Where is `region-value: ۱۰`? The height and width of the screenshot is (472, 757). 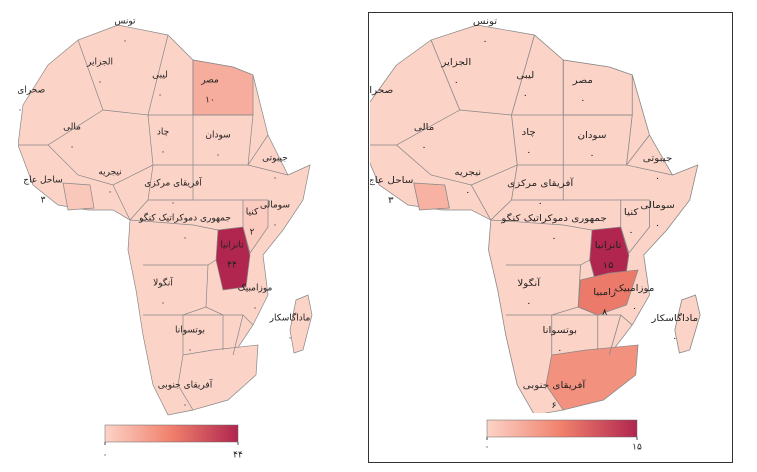 region-value: ۱۰ is located at coordinates (210, 101).